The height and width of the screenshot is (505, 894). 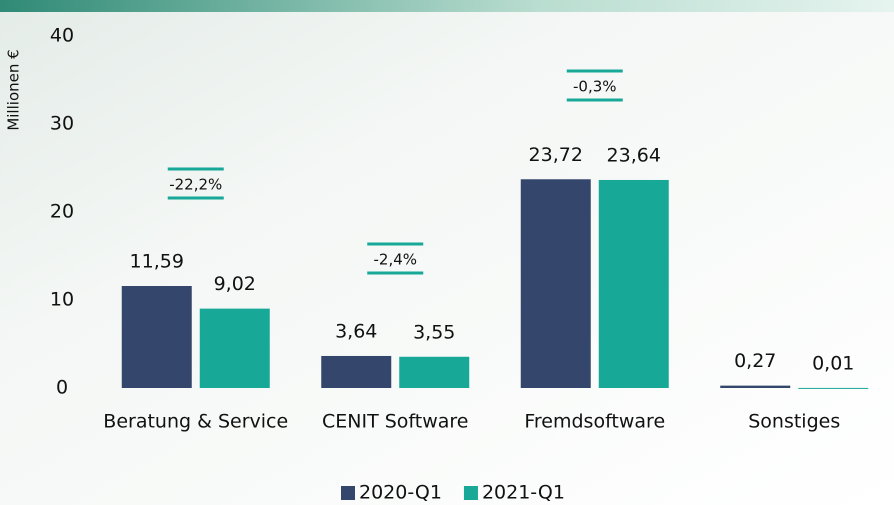 I want to click on y-tick-label: 20, so click(x=62, y=212).